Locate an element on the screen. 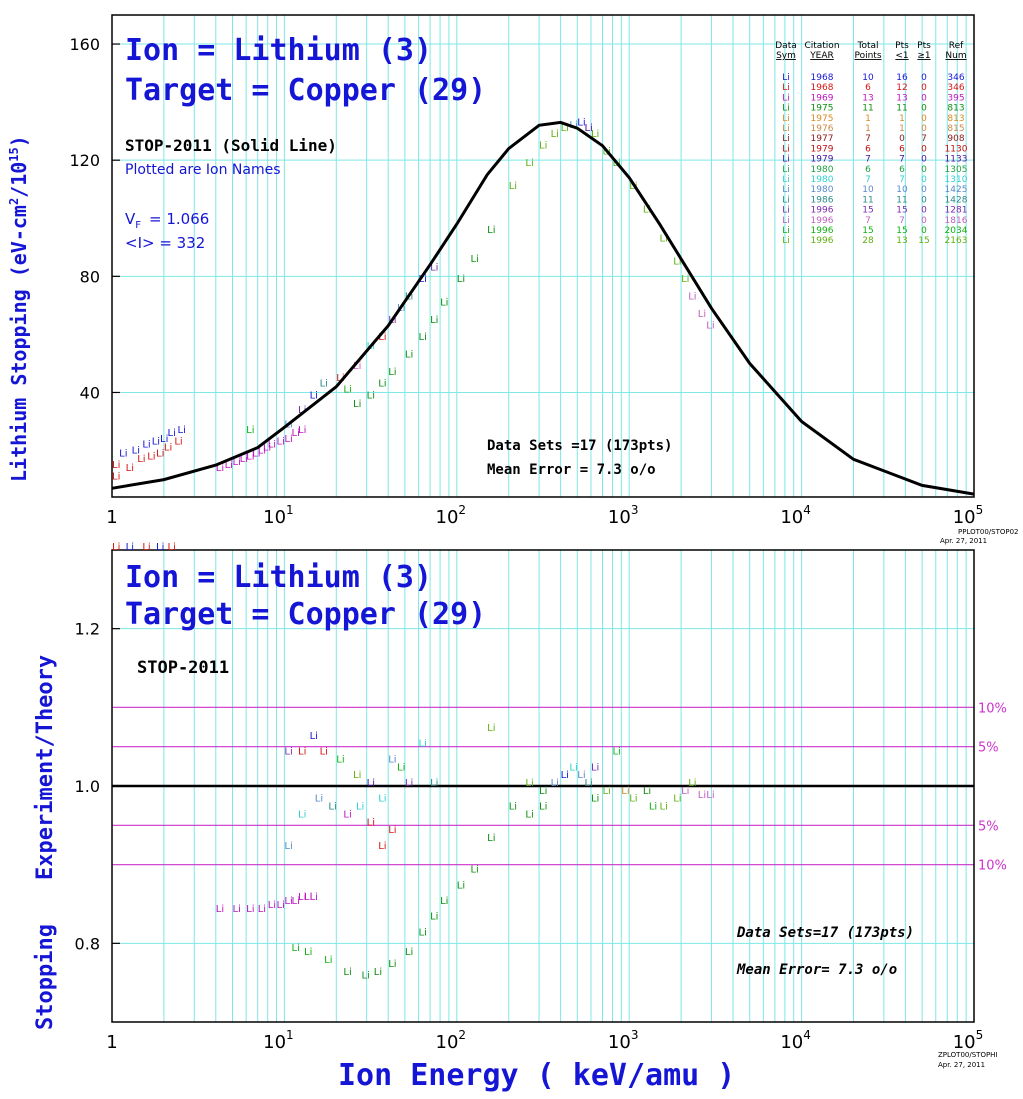 This screenshot has width=1023, height=1099. legend-header: Points is located at coordinates (867, 56).